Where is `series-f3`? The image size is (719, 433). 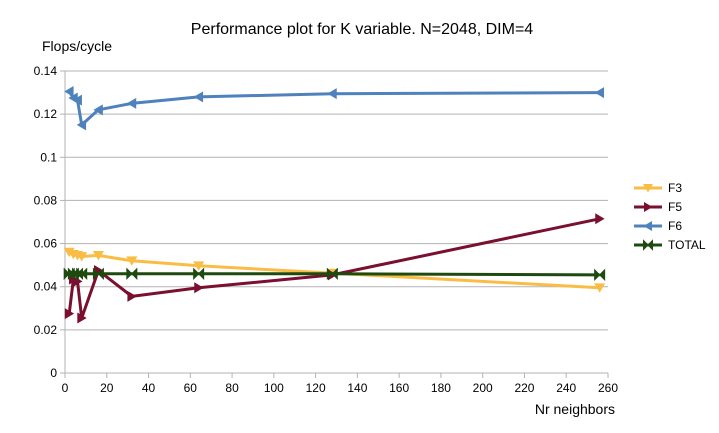
series-f3 is located at coordinates (334, 270).